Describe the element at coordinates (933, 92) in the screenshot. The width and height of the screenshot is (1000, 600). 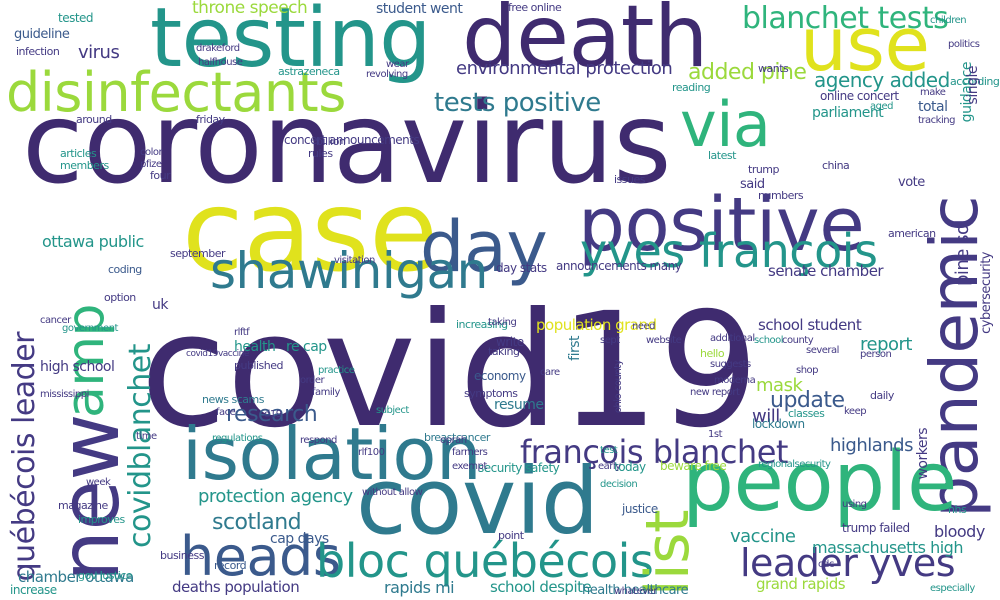
I see `word: make` at that location.